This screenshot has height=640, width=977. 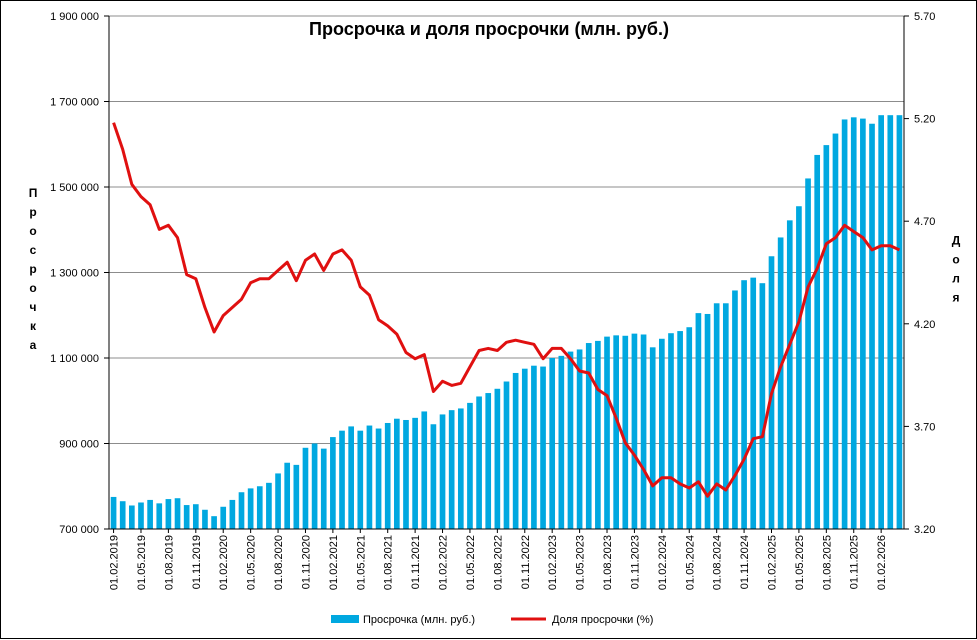 I want to click on x-tick-label: 01.02.2023, so click(x=553, y=562).